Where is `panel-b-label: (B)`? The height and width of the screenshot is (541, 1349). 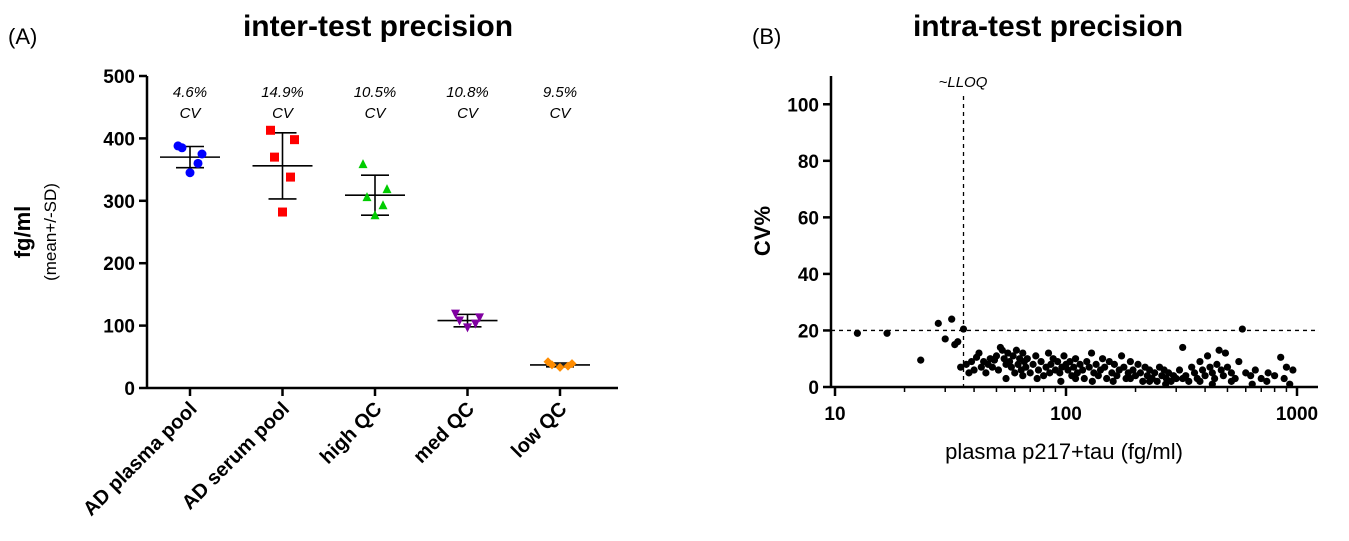 panel-b-label: (B) is located at coordinates (766, 36).